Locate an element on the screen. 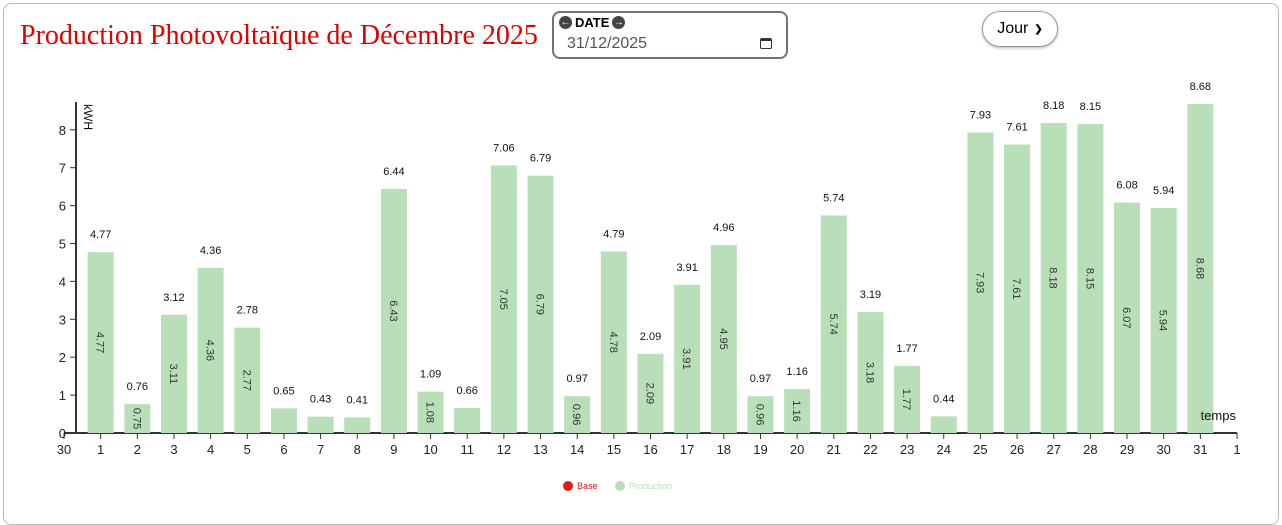  legend-marker-production is located at coordinates (620, 486).